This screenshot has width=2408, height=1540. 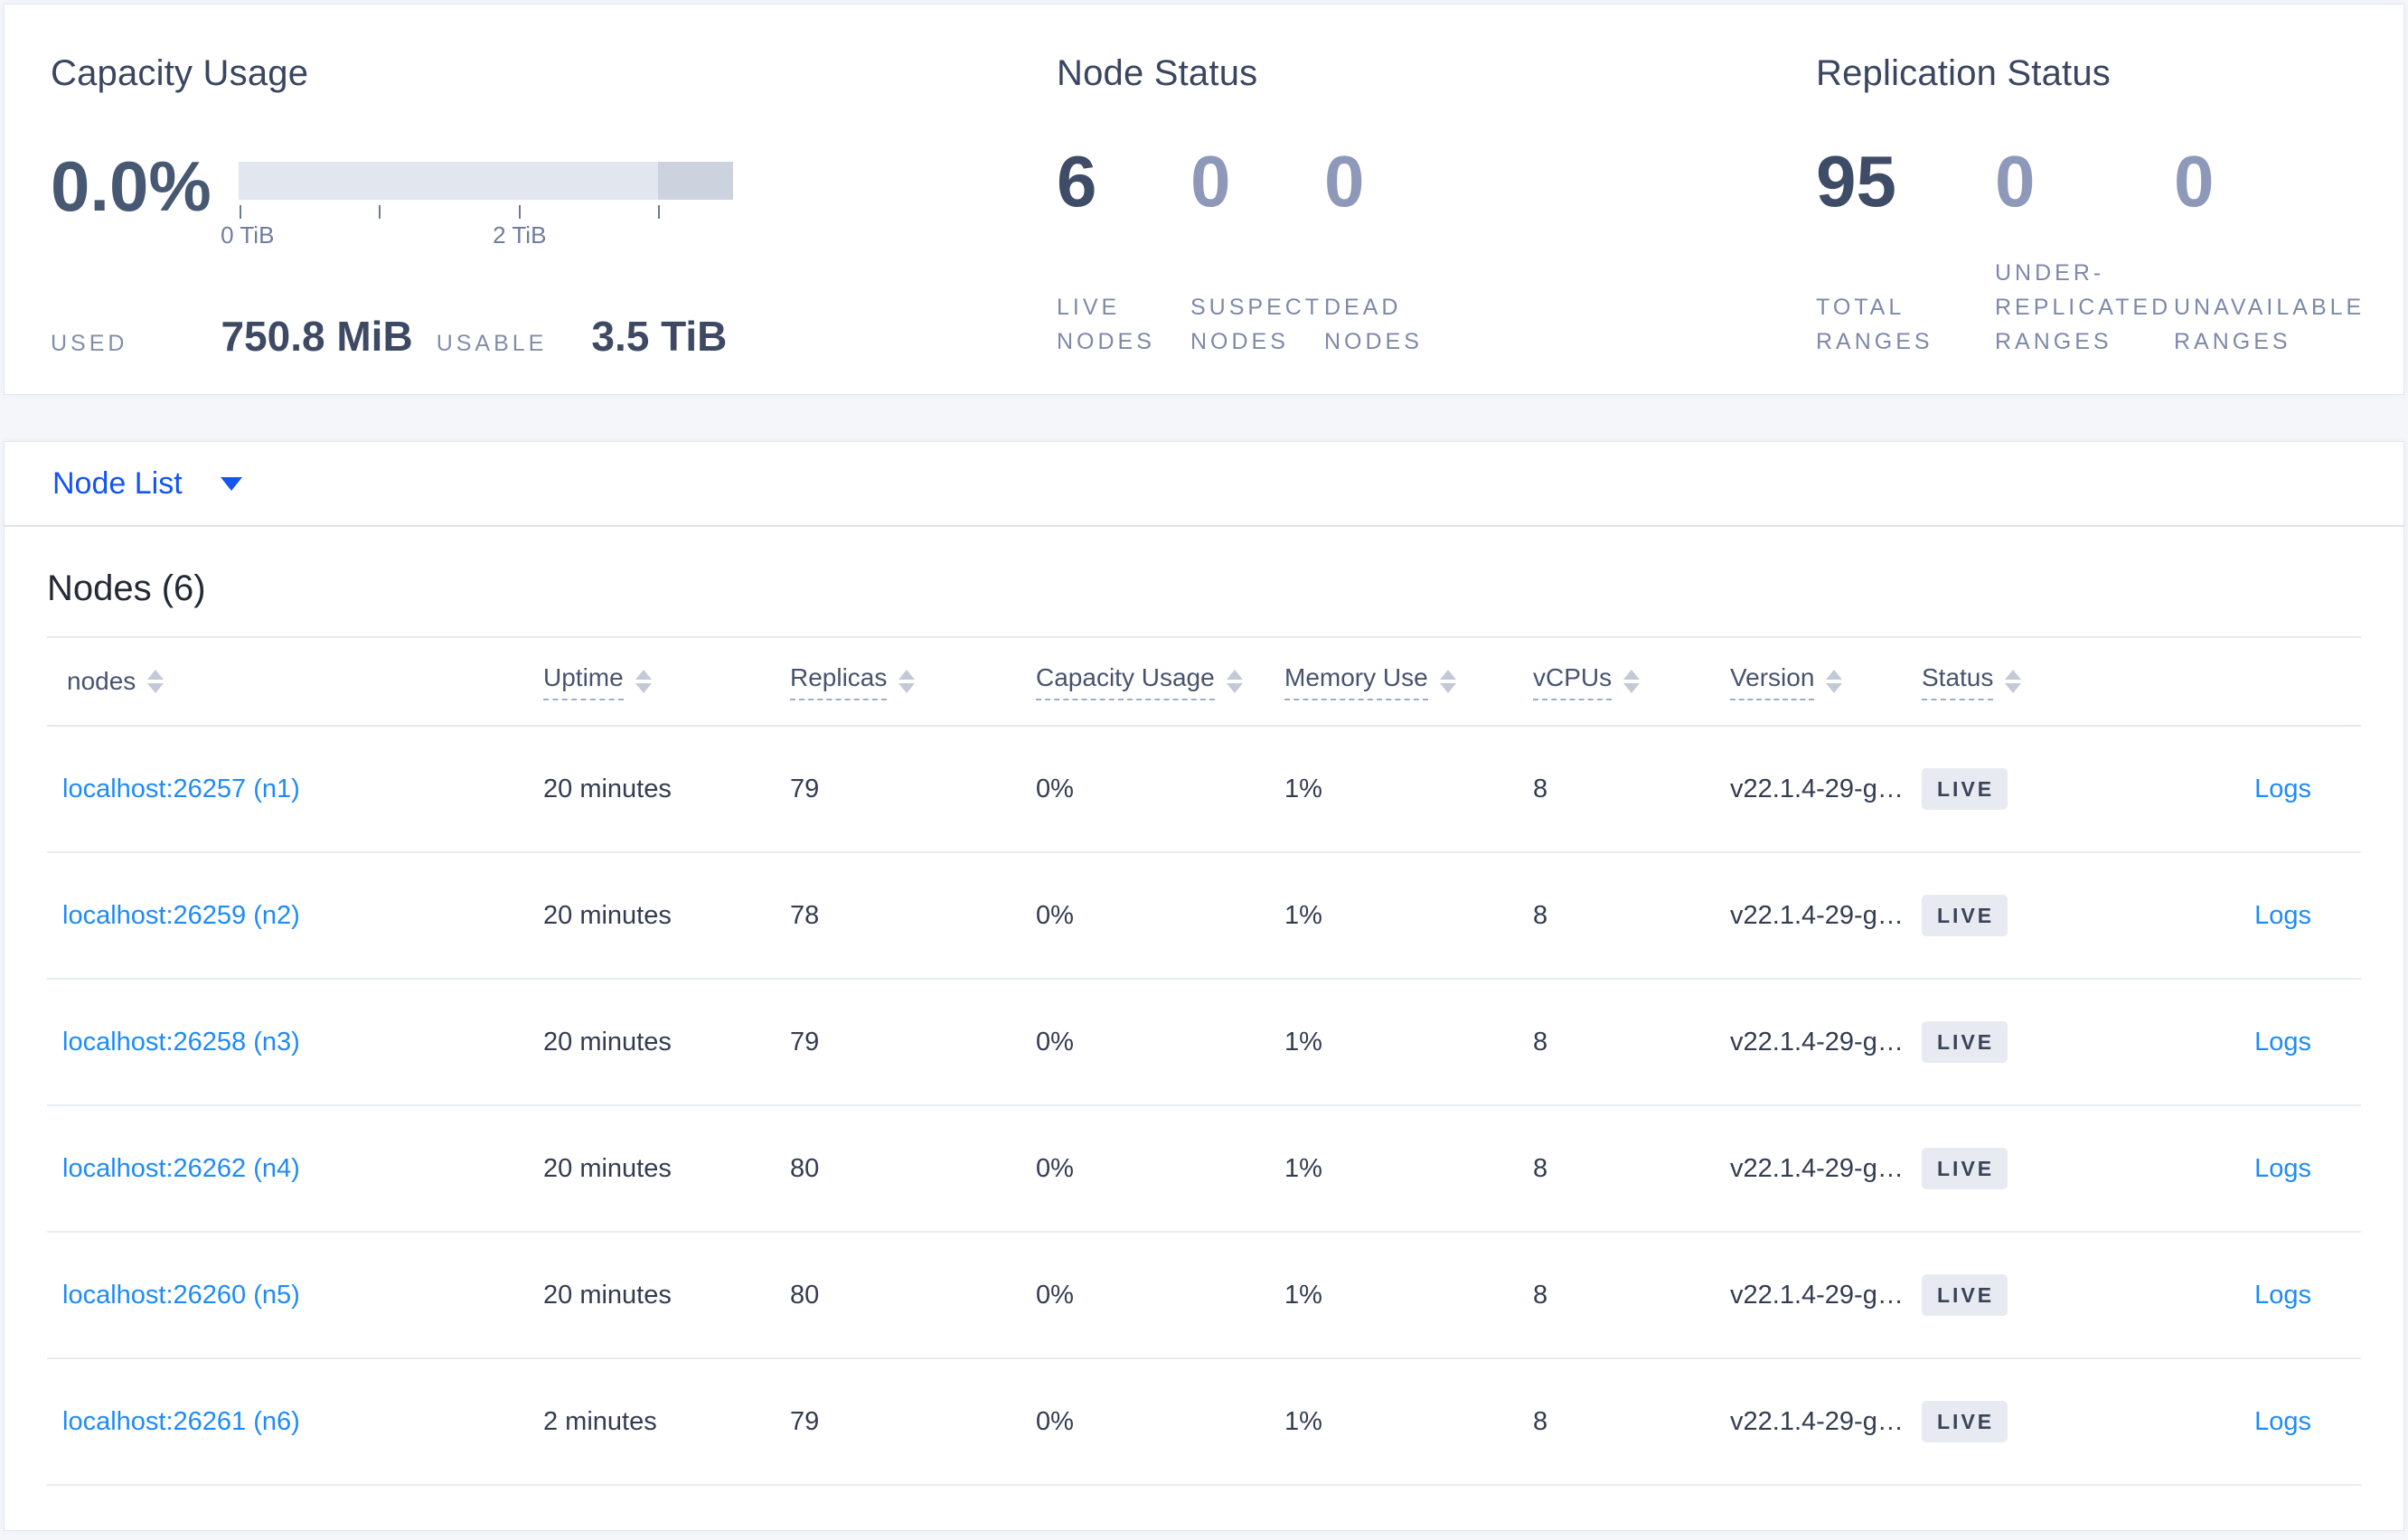 I want to click on node-link: localhost:26259 (n2), so click(x=181, y=915).